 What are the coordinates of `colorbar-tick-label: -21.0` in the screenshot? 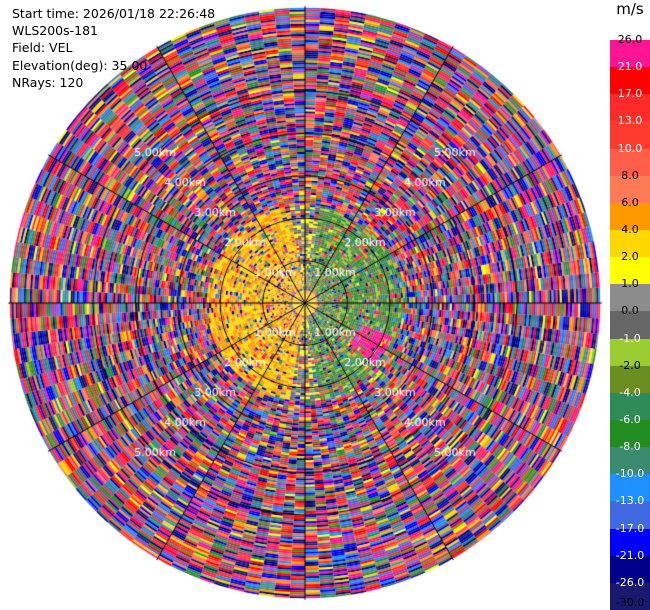 It's located at (630, 555).